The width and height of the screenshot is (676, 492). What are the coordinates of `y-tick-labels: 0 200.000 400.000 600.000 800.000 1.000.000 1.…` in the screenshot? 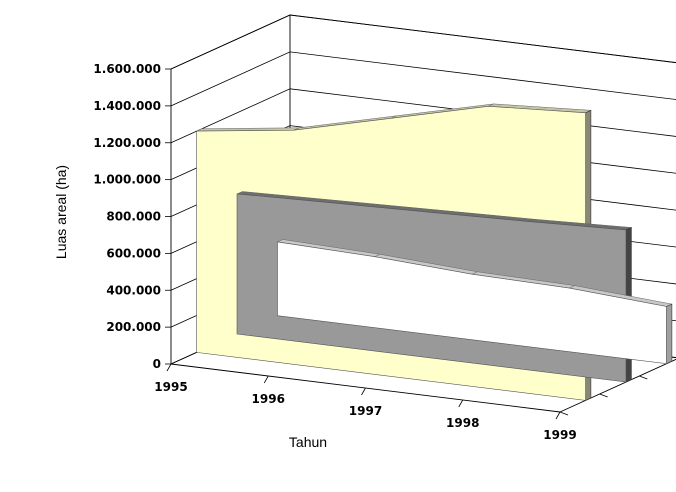 It's located at (127, 216).